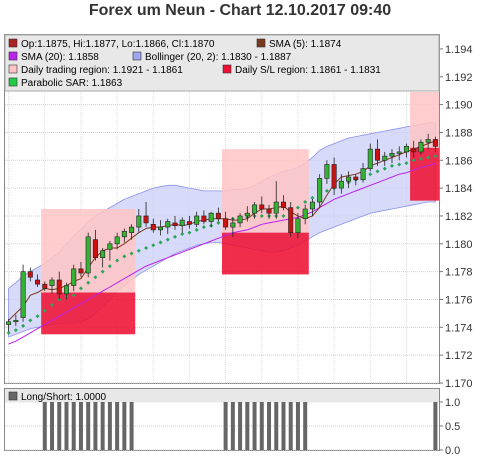 The height and width of the screenshot is (457, 480). Describe the element at coordinates (102, 70) in the screenshot. I see `legend-label: Daily trading region: 1.1921 - 1.1861` at that location.